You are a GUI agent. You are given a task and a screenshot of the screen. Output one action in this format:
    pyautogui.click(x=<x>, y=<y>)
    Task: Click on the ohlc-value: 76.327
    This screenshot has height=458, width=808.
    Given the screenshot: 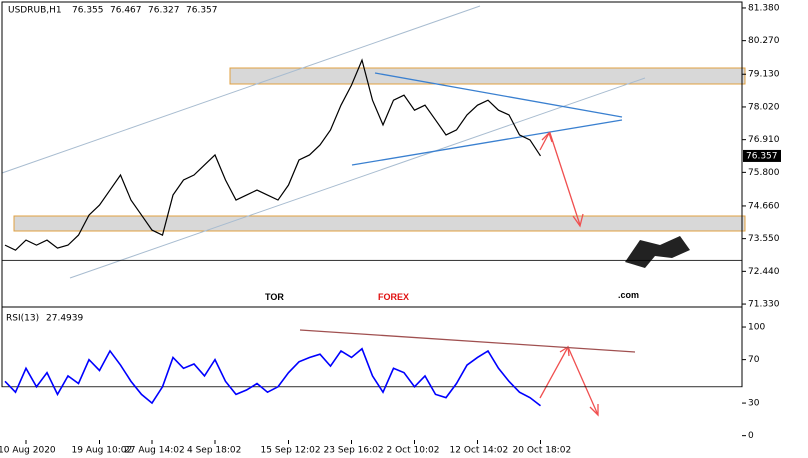 What is the action you would take?
    pyautogui.click(x=164, y=11)
    